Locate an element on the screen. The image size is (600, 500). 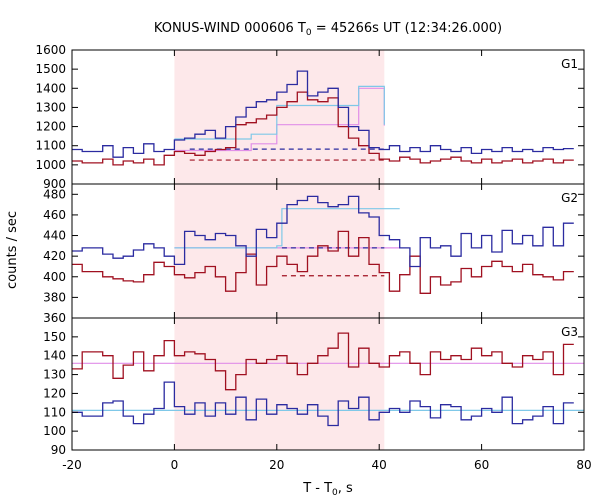
chart-title-main: KONUS-WIND 000606 T is located at coordinates (230, 28).